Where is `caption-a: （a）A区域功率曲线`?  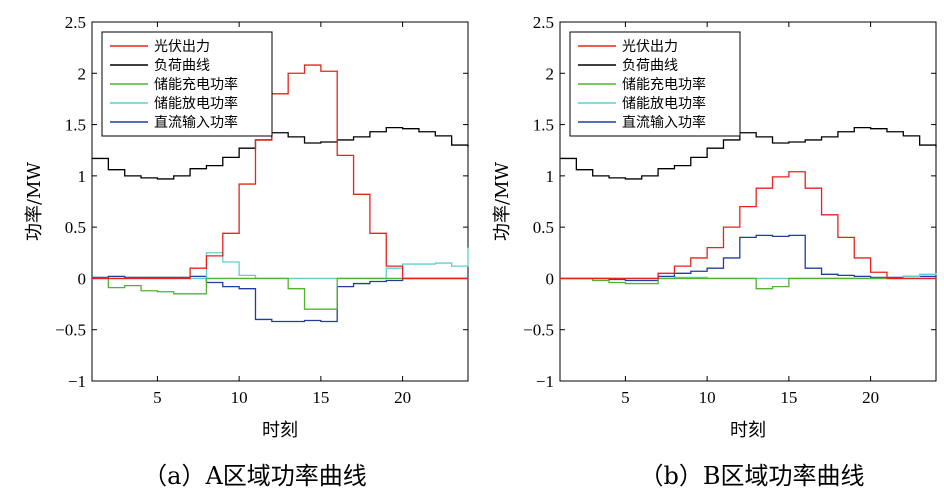
caption-a: （a）A区域功率曲线 is located at coordinates (255, 476).